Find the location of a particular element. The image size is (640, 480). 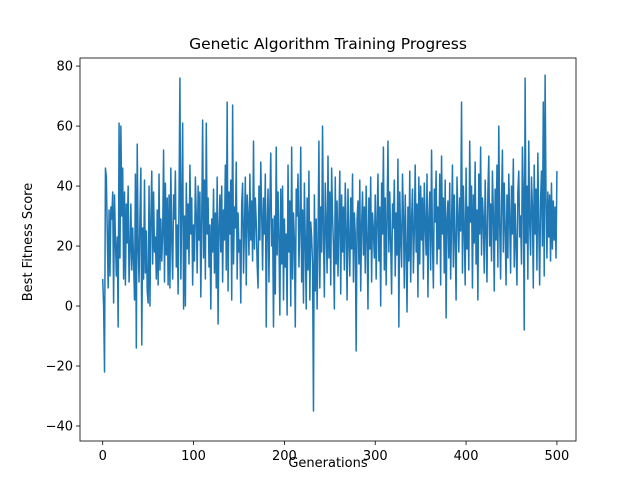

y-tick-label: 60 is located at coordinates (64, 127).